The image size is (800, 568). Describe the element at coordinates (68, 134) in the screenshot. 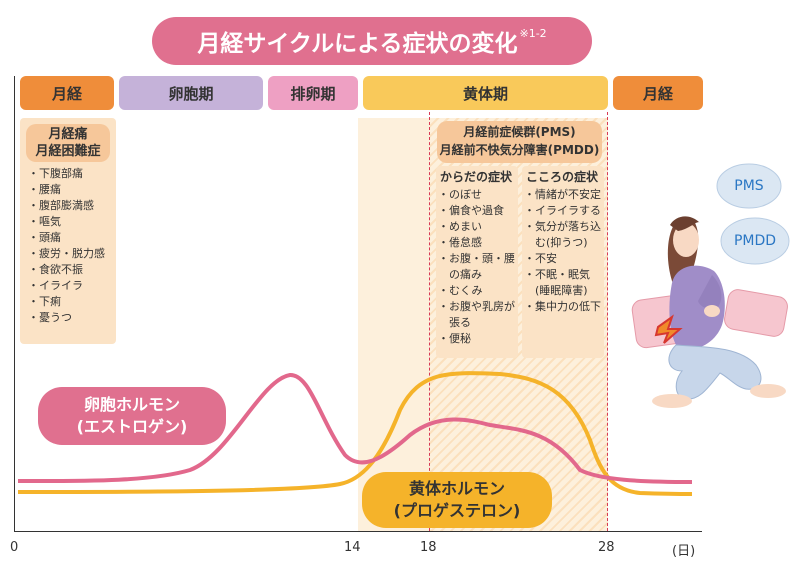

I see `menstrual-title-1: 月経痛` at that location.